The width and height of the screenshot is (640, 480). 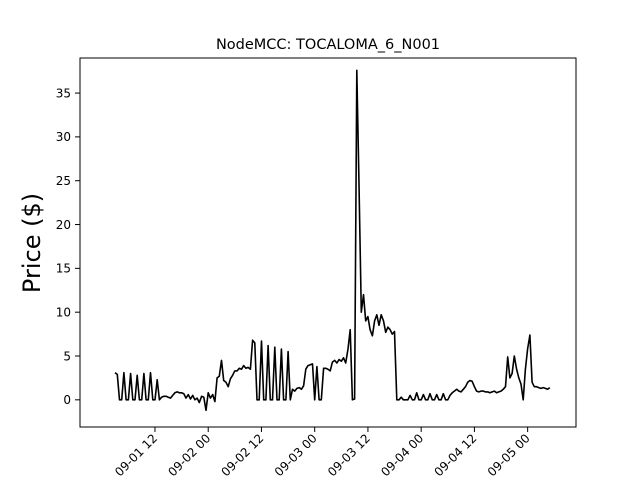 I want to click on y-tick-label: 30, so click(x=63, y=137).